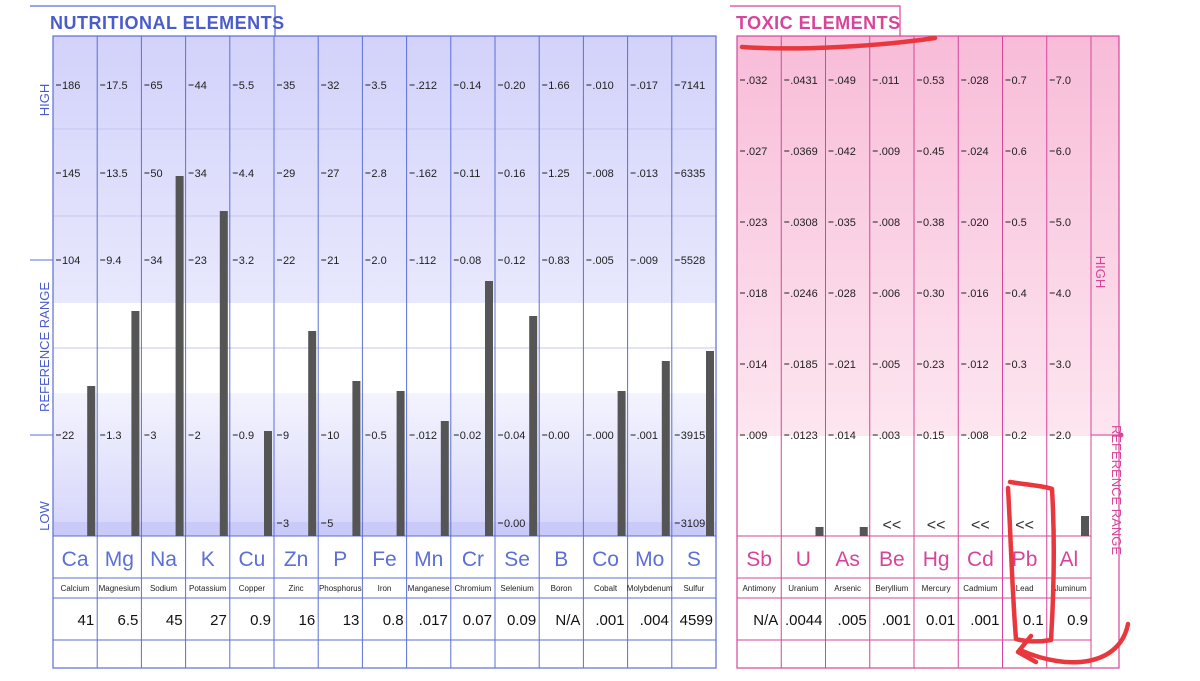  I want to click on name-al: Aluminum, so click(1069, 588).